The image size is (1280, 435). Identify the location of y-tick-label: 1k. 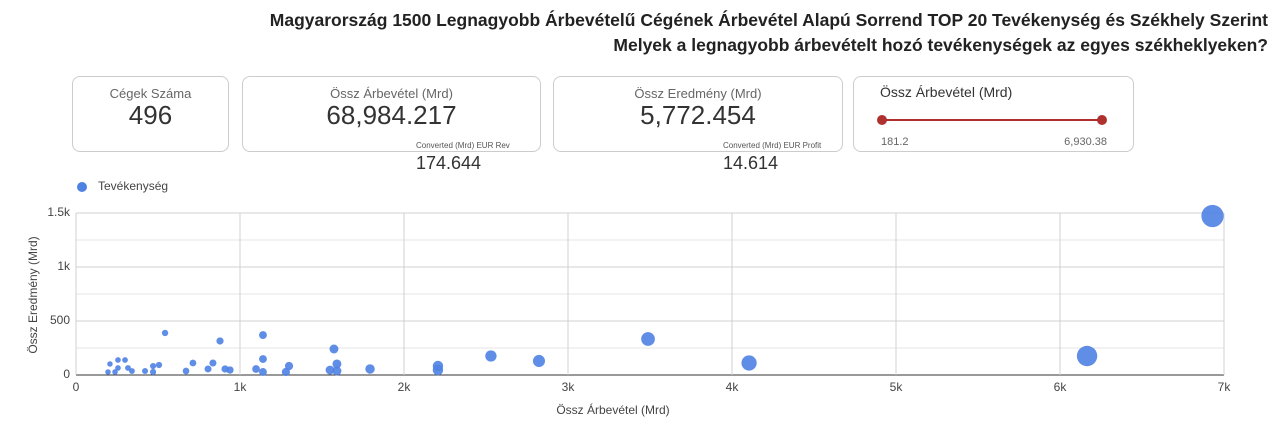
(64, 266).